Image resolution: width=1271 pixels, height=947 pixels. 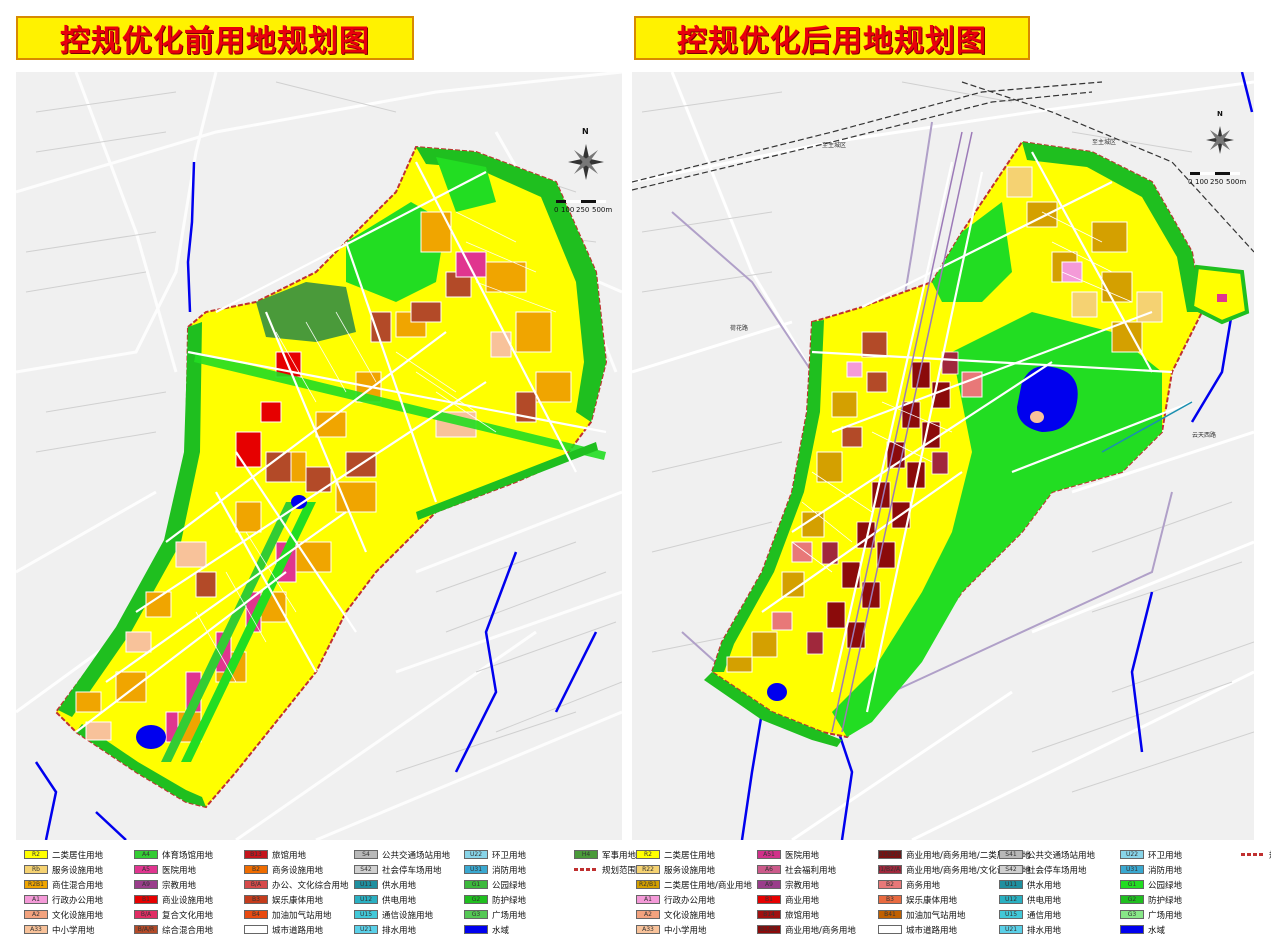 What do you see at coordinates (36, 854) in the screenshot?
I see `legend-code: R2` at bounding box center [36, 854].